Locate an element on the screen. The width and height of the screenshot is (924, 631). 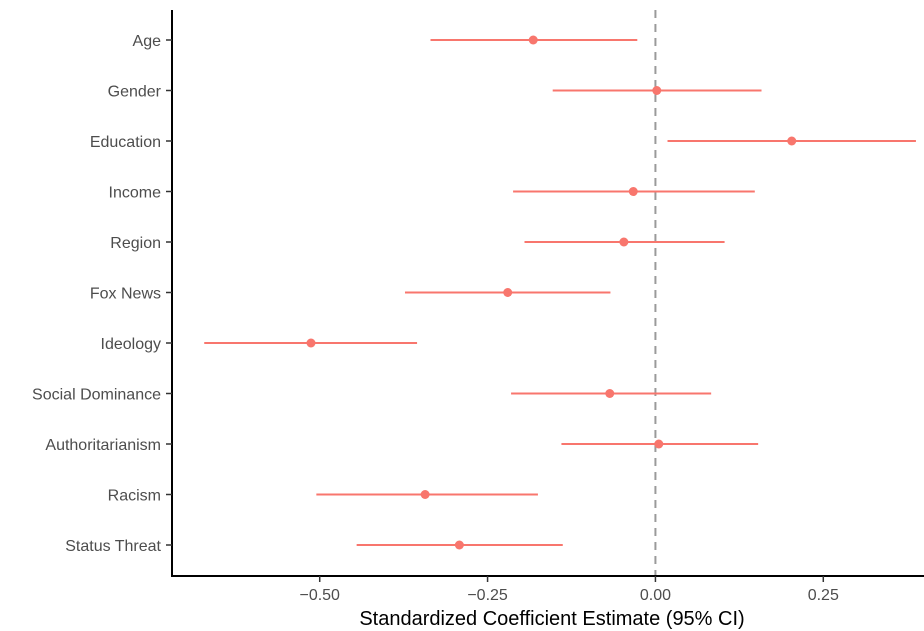
y-tick-label: Racism is located at coordinates (134, 496).